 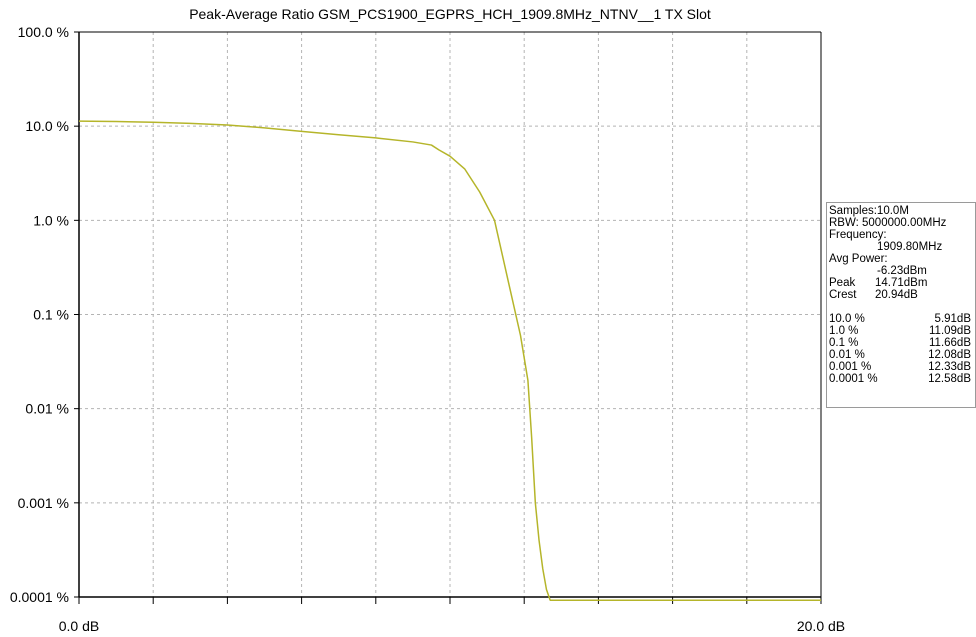 I want to click on percentile-row: 0.0001 % 12.58dB, so click(x=902, y=379).